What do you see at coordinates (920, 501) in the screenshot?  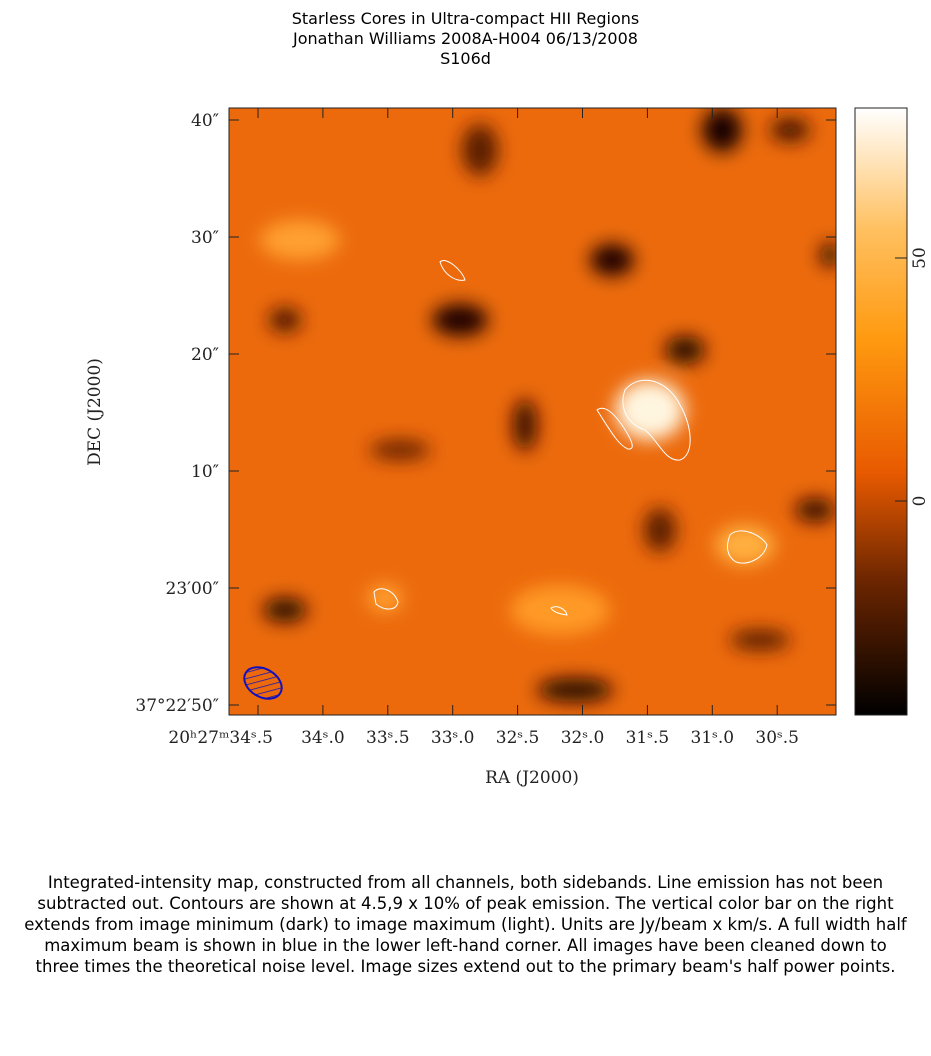 I see `colorbar-tick-label: 0` at bounding box center [920, 501].